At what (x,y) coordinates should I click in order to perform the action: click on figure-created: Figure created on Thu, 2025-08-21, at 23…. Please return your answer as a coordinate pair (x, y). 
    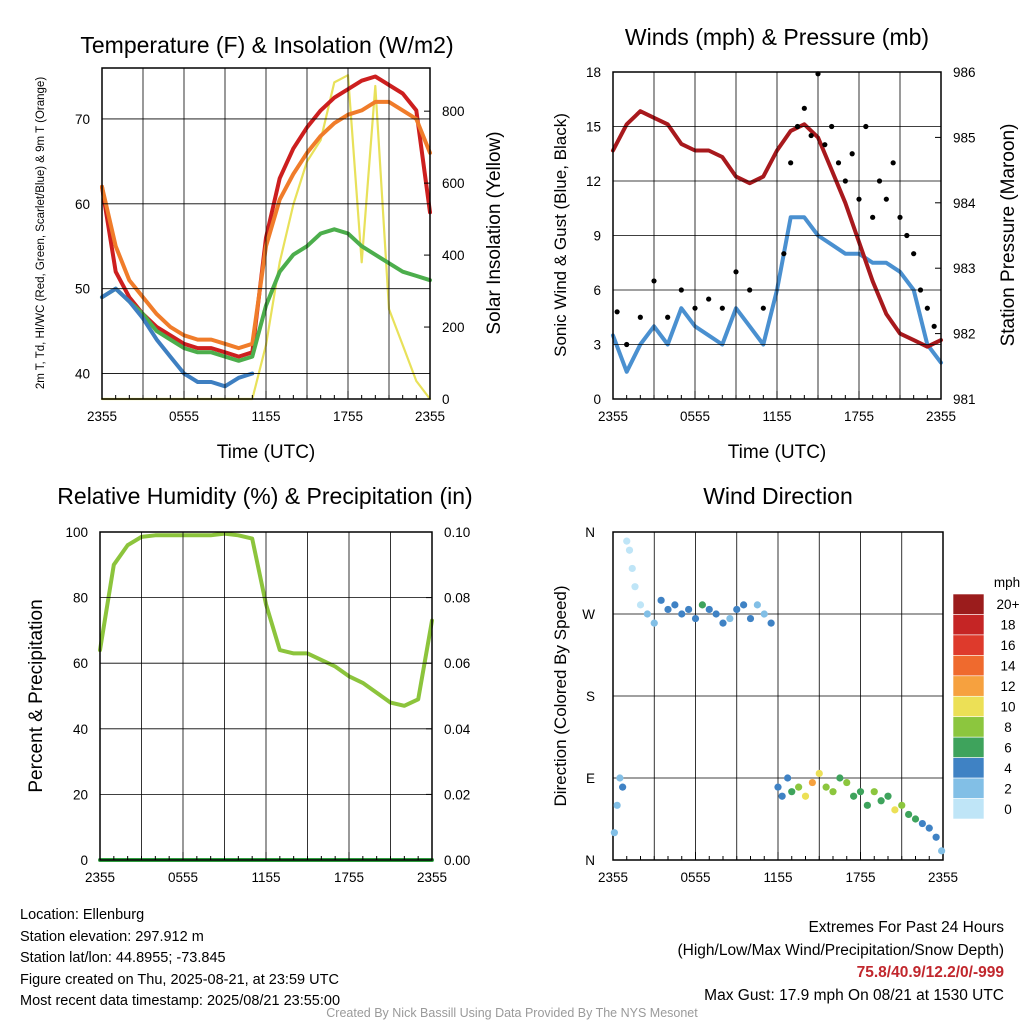
    Looking at the image, I should click on (179, 979).